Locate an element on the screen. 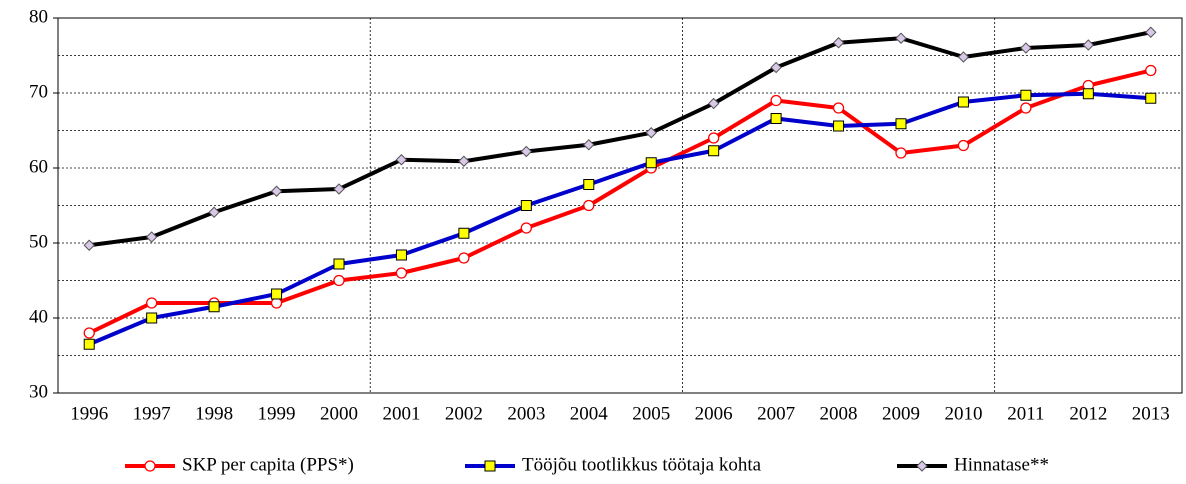 The width and height of the screenshot is (1186, 484). x-tick-label: 1999 is located at coordinates (277, 413).